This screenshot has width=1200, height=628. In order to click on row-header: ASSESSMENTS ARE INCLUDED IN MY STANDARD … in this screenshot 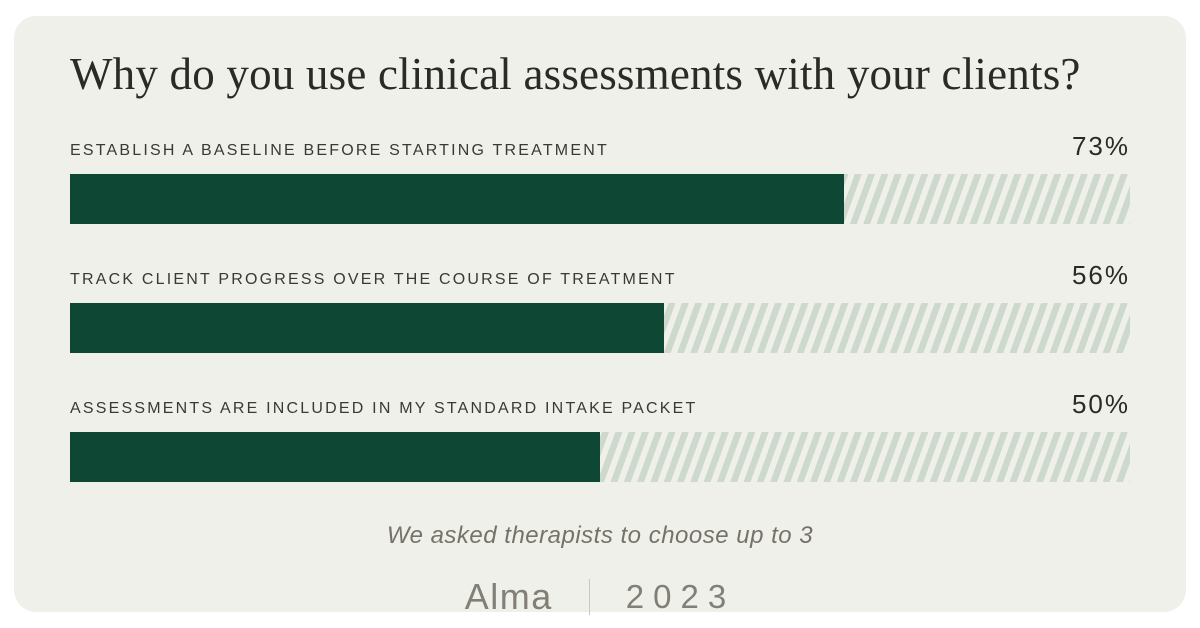, I will do `click(600, 404)`.